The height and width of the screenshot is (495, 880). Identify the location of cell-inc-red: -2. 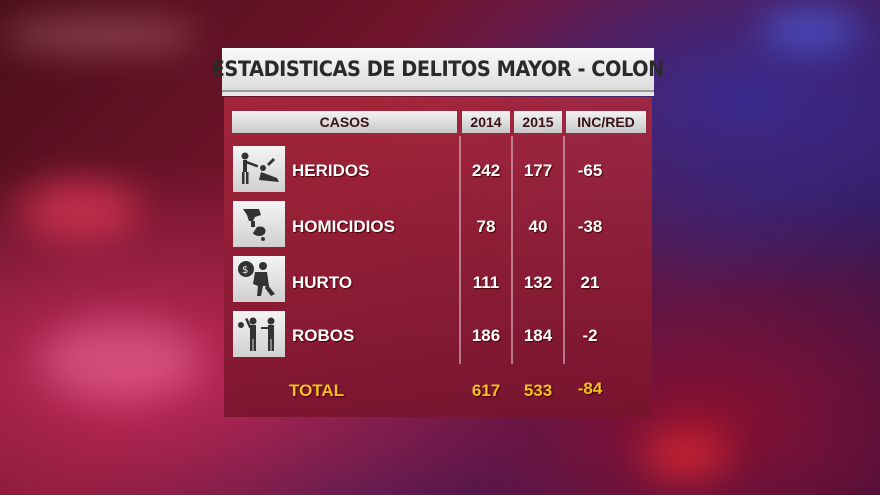
(590, 335).